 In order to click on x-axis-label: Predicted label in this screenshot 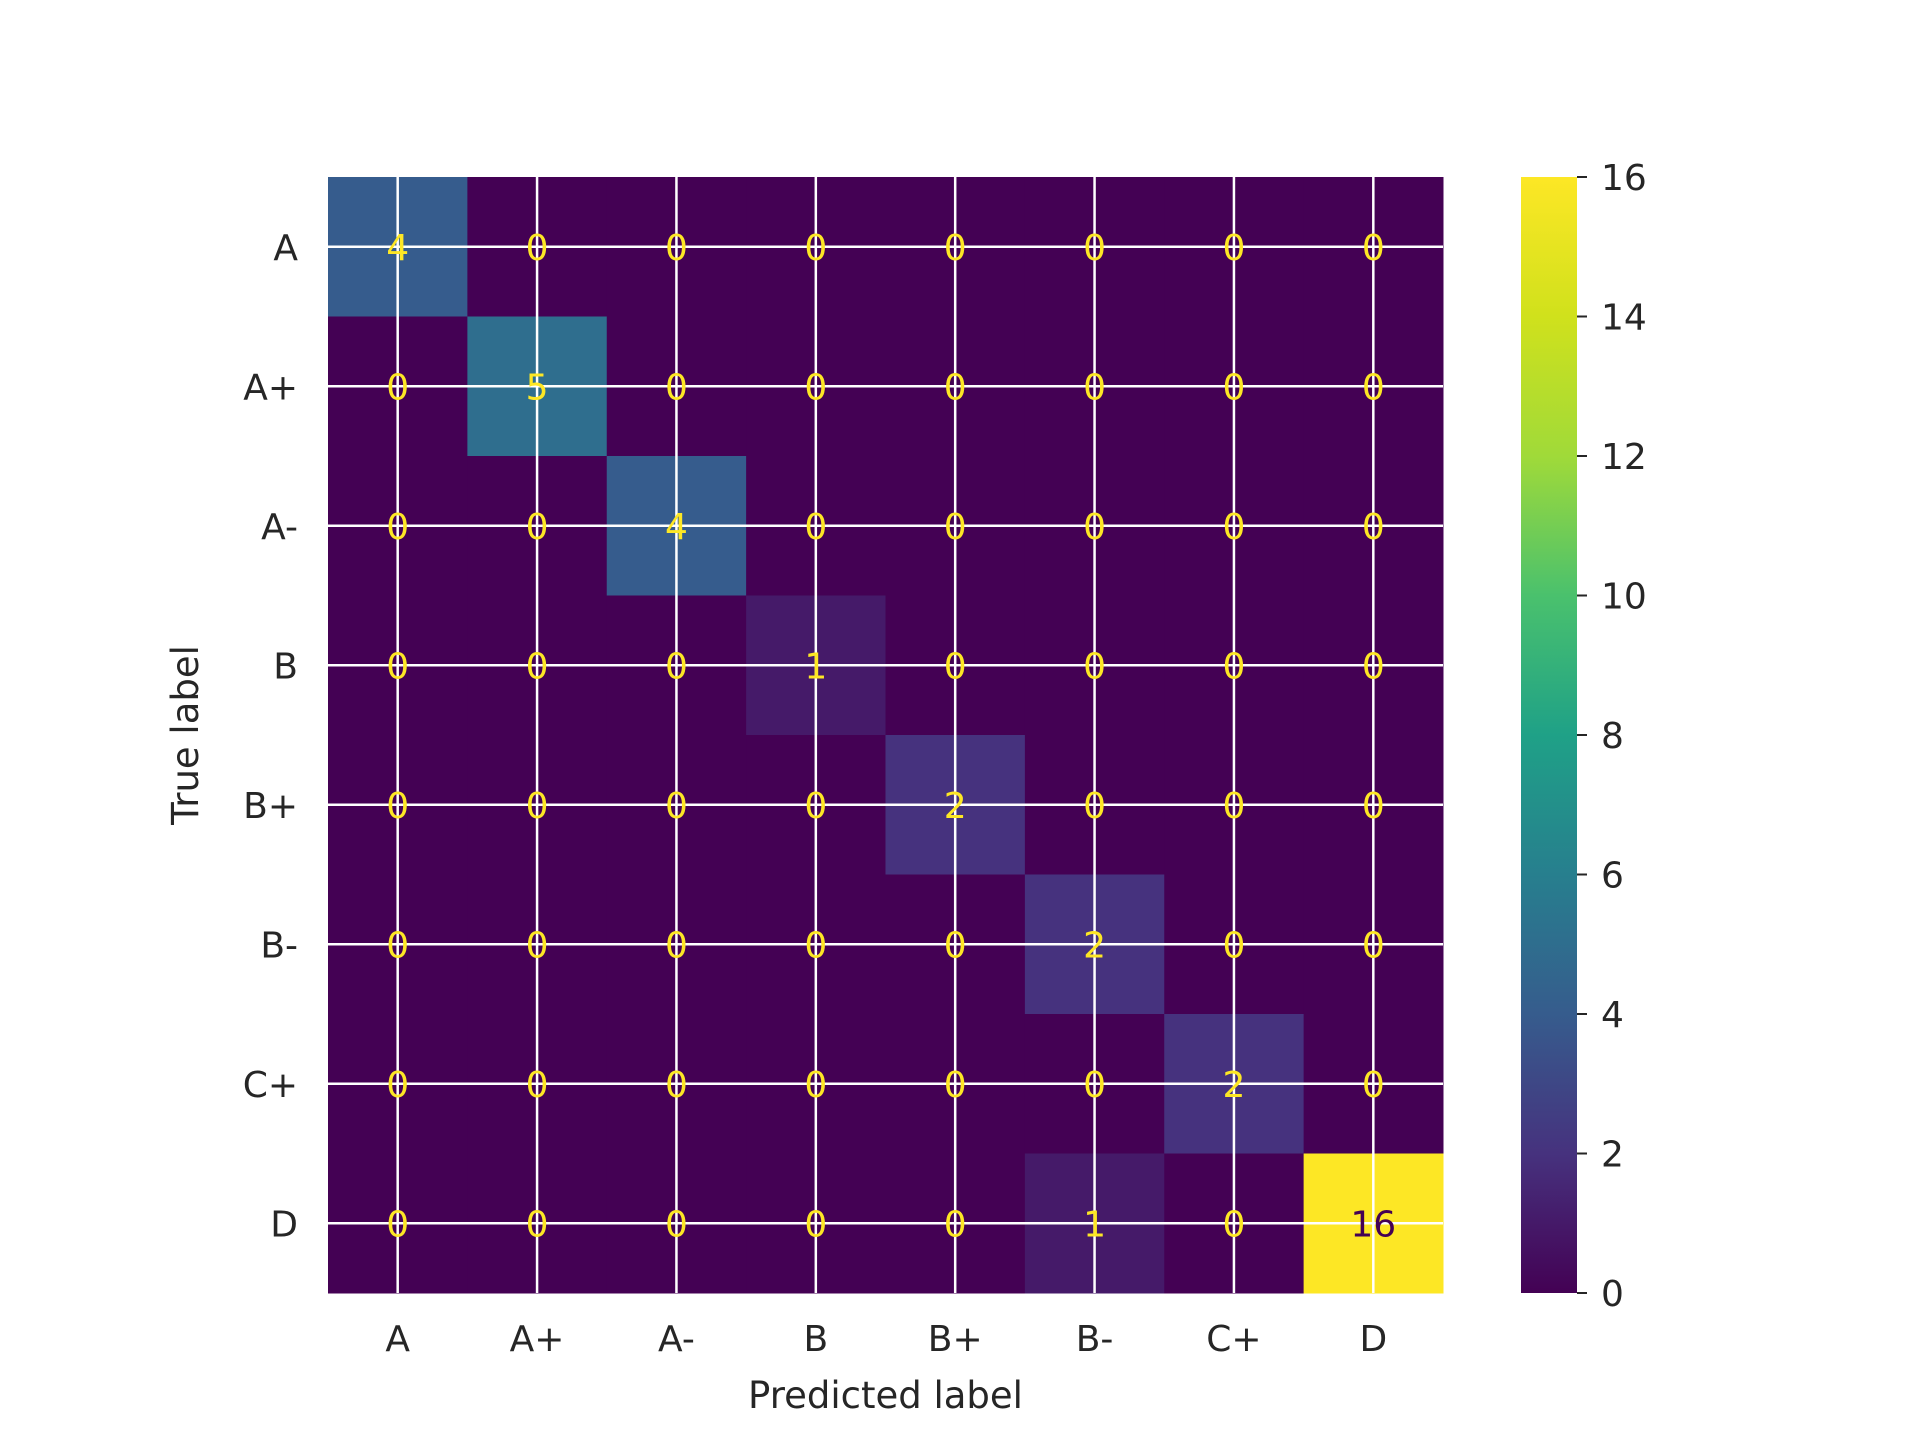, I will do `click(885, 1395)`.